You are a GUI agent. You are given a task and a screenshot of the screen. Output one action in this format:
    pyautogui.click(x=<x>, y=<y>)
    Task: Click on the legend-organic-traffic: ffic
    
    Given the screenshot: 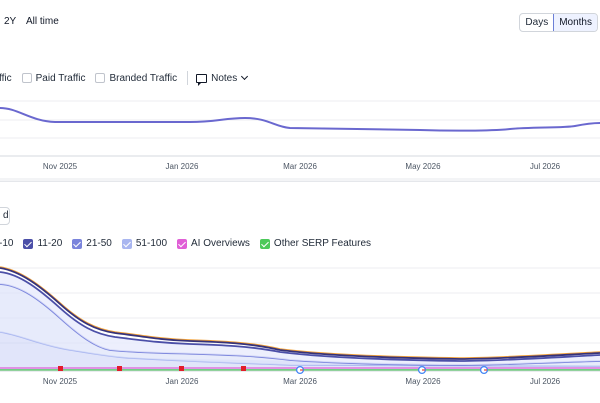 What is the action you would take?
    pyautogui.click(x=6, y=78)
    